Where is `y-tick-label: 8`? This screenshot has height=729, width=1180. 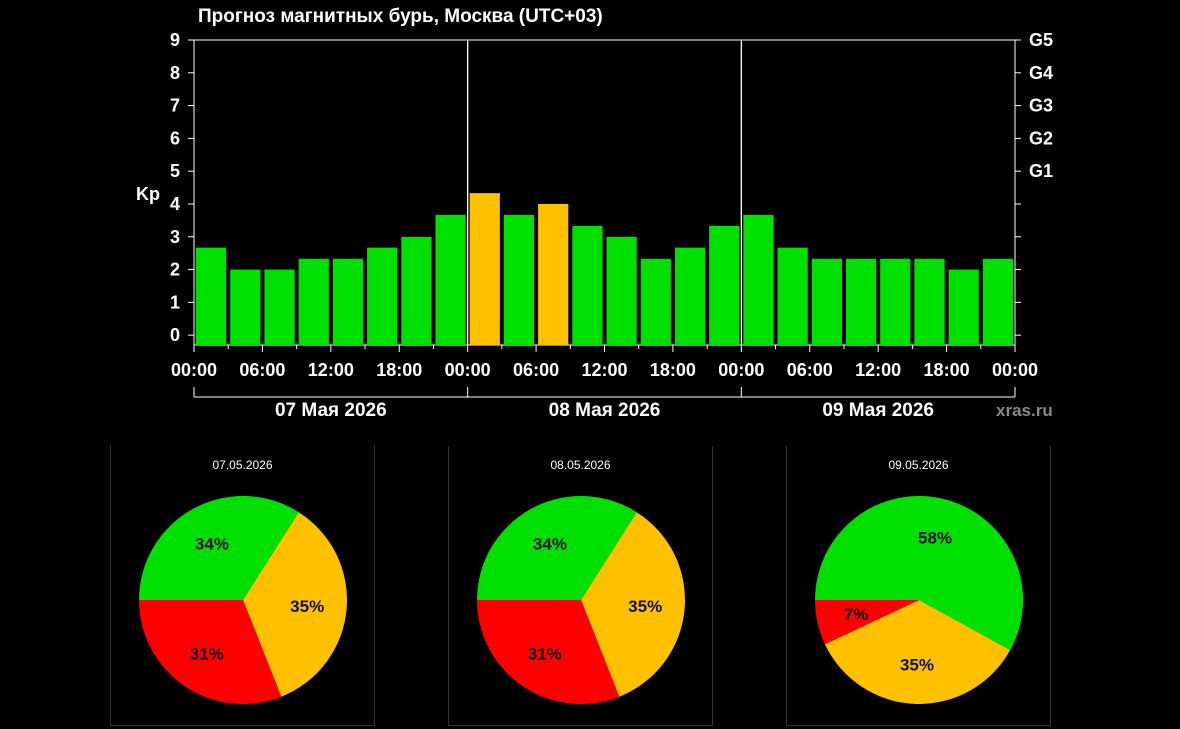
y-tick-label: 8 is located at coordinates (175, 73).